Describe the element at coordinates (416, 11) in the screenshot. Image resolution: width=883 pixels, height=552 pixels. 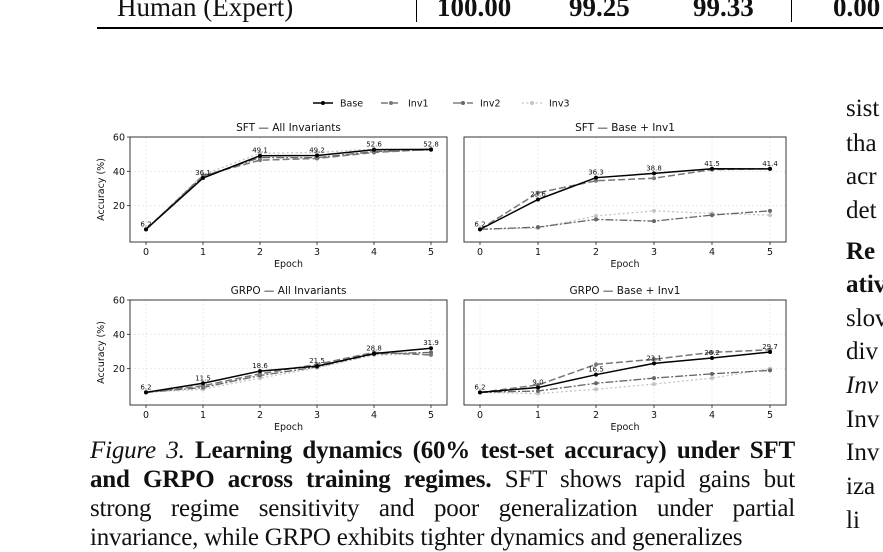
I see `table-divider` at that location.